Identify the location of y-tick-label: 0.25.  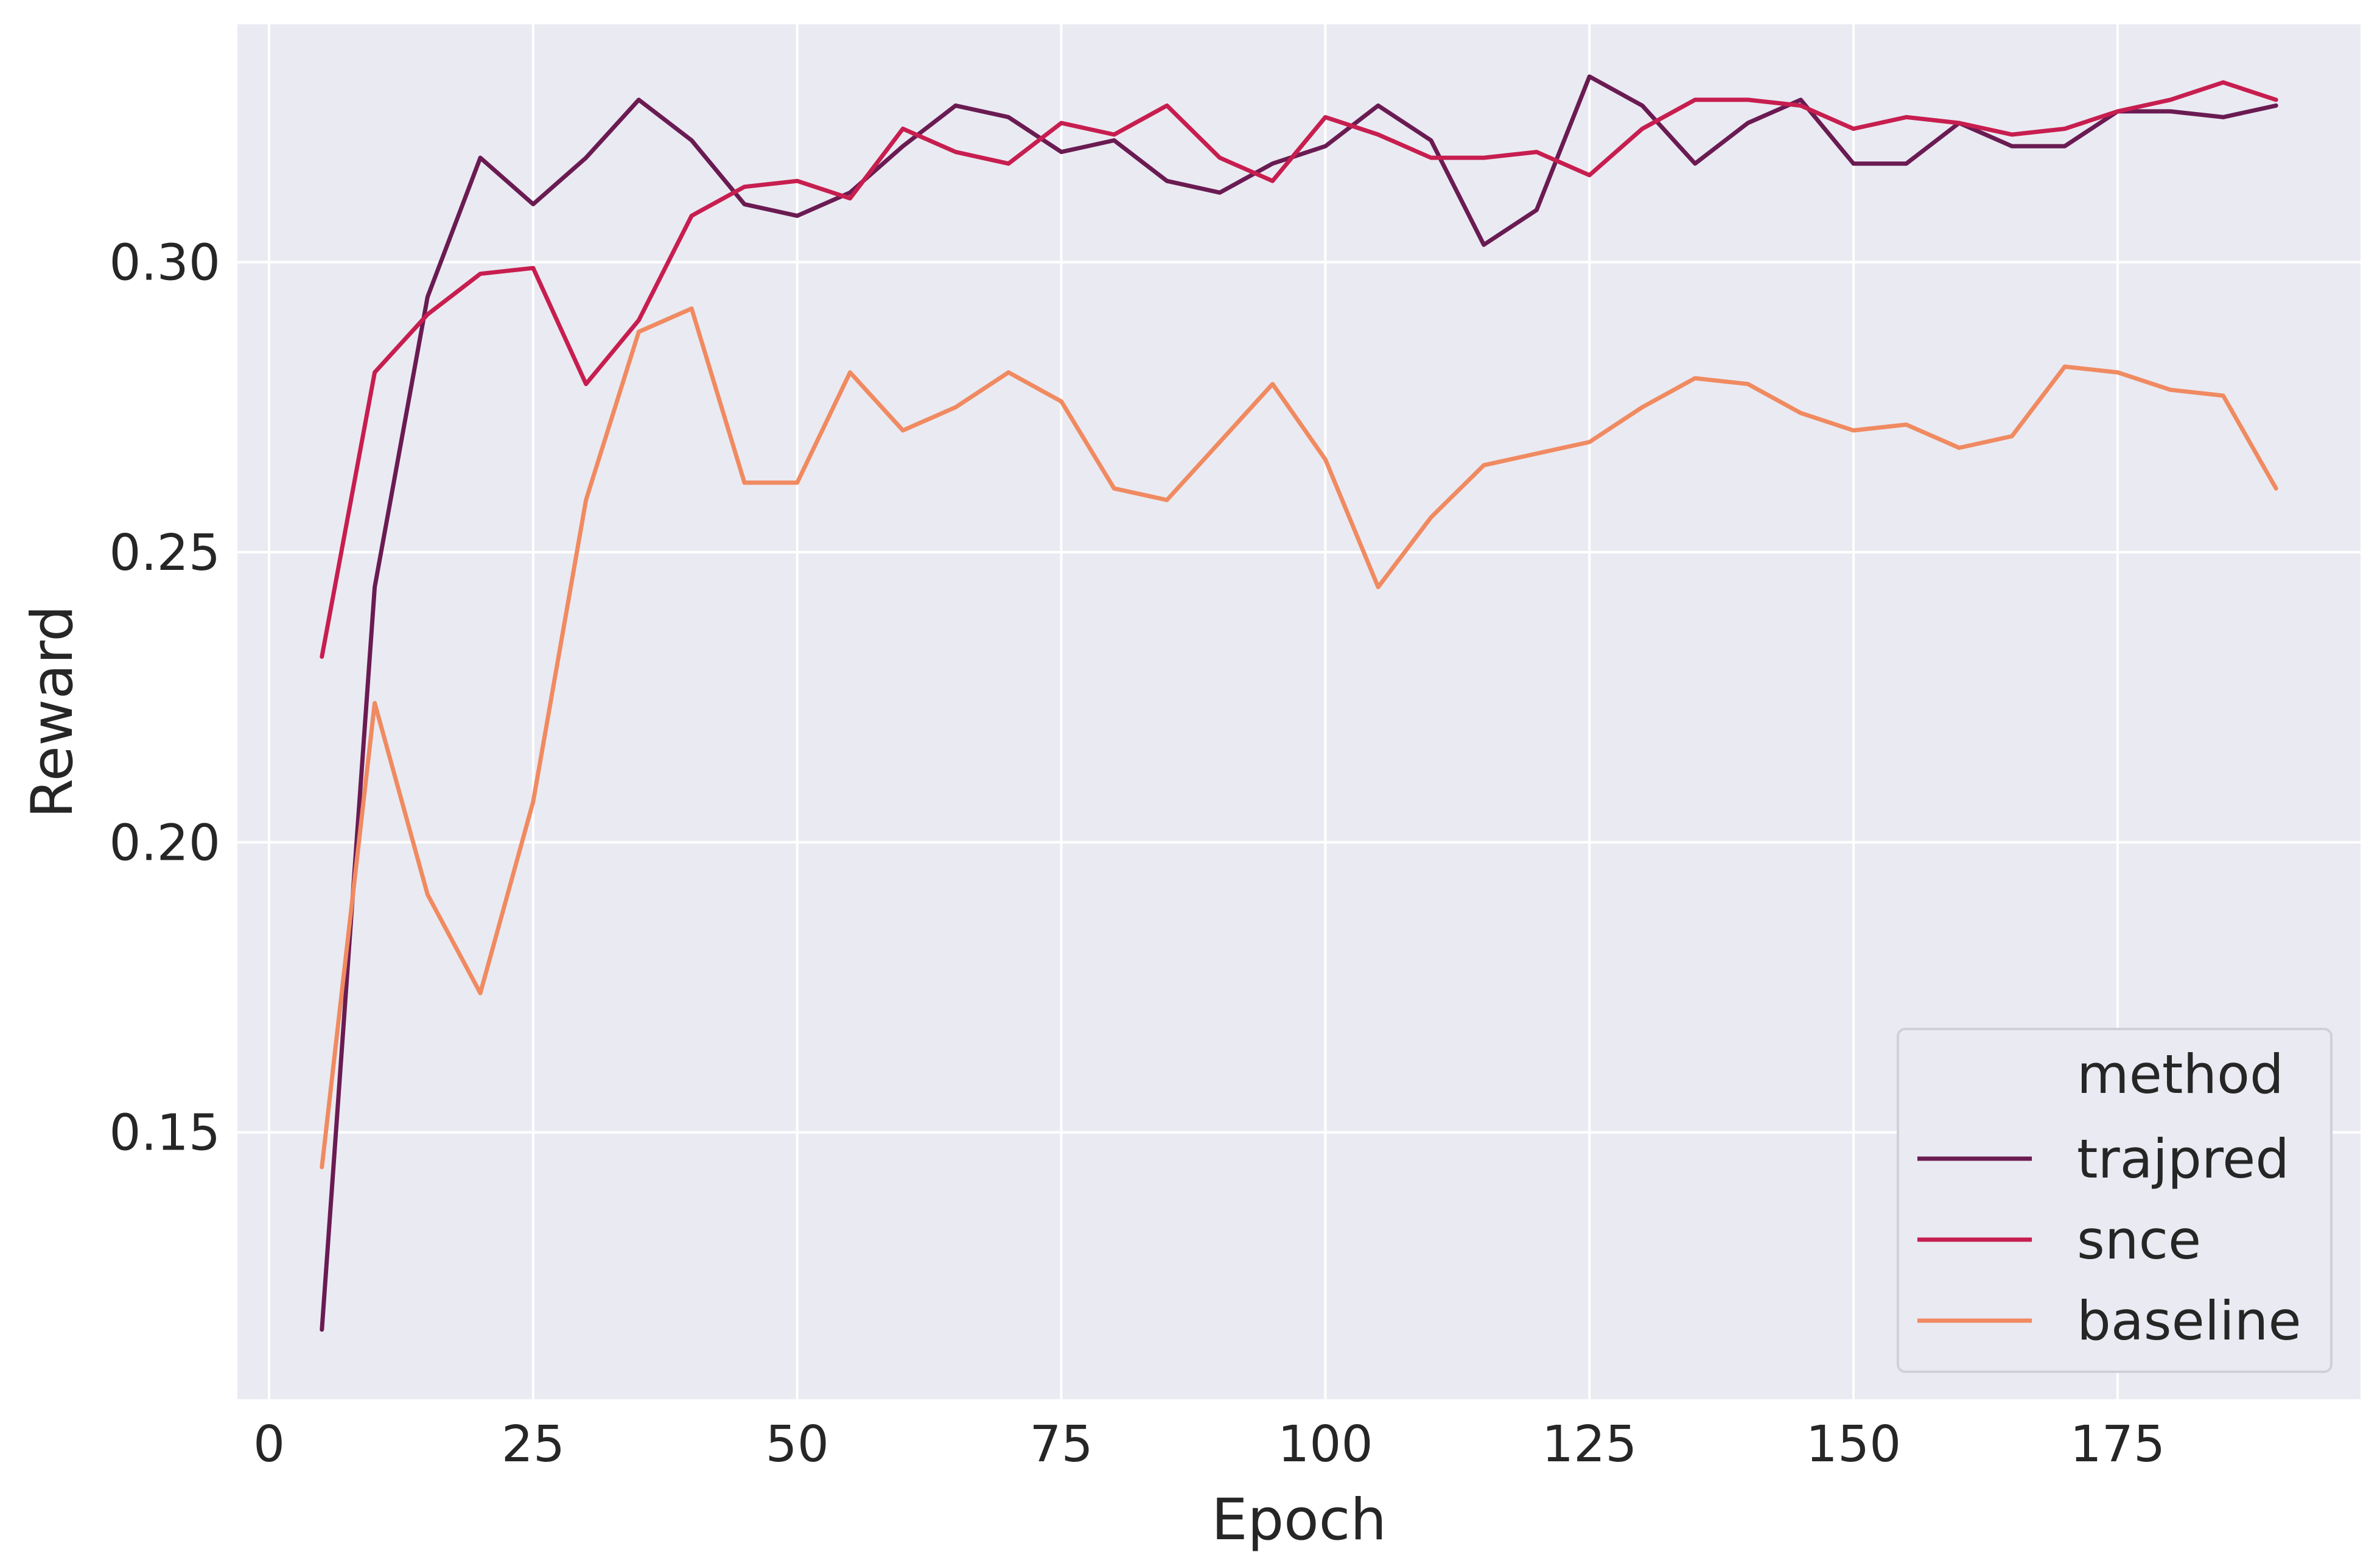
(164, 553).